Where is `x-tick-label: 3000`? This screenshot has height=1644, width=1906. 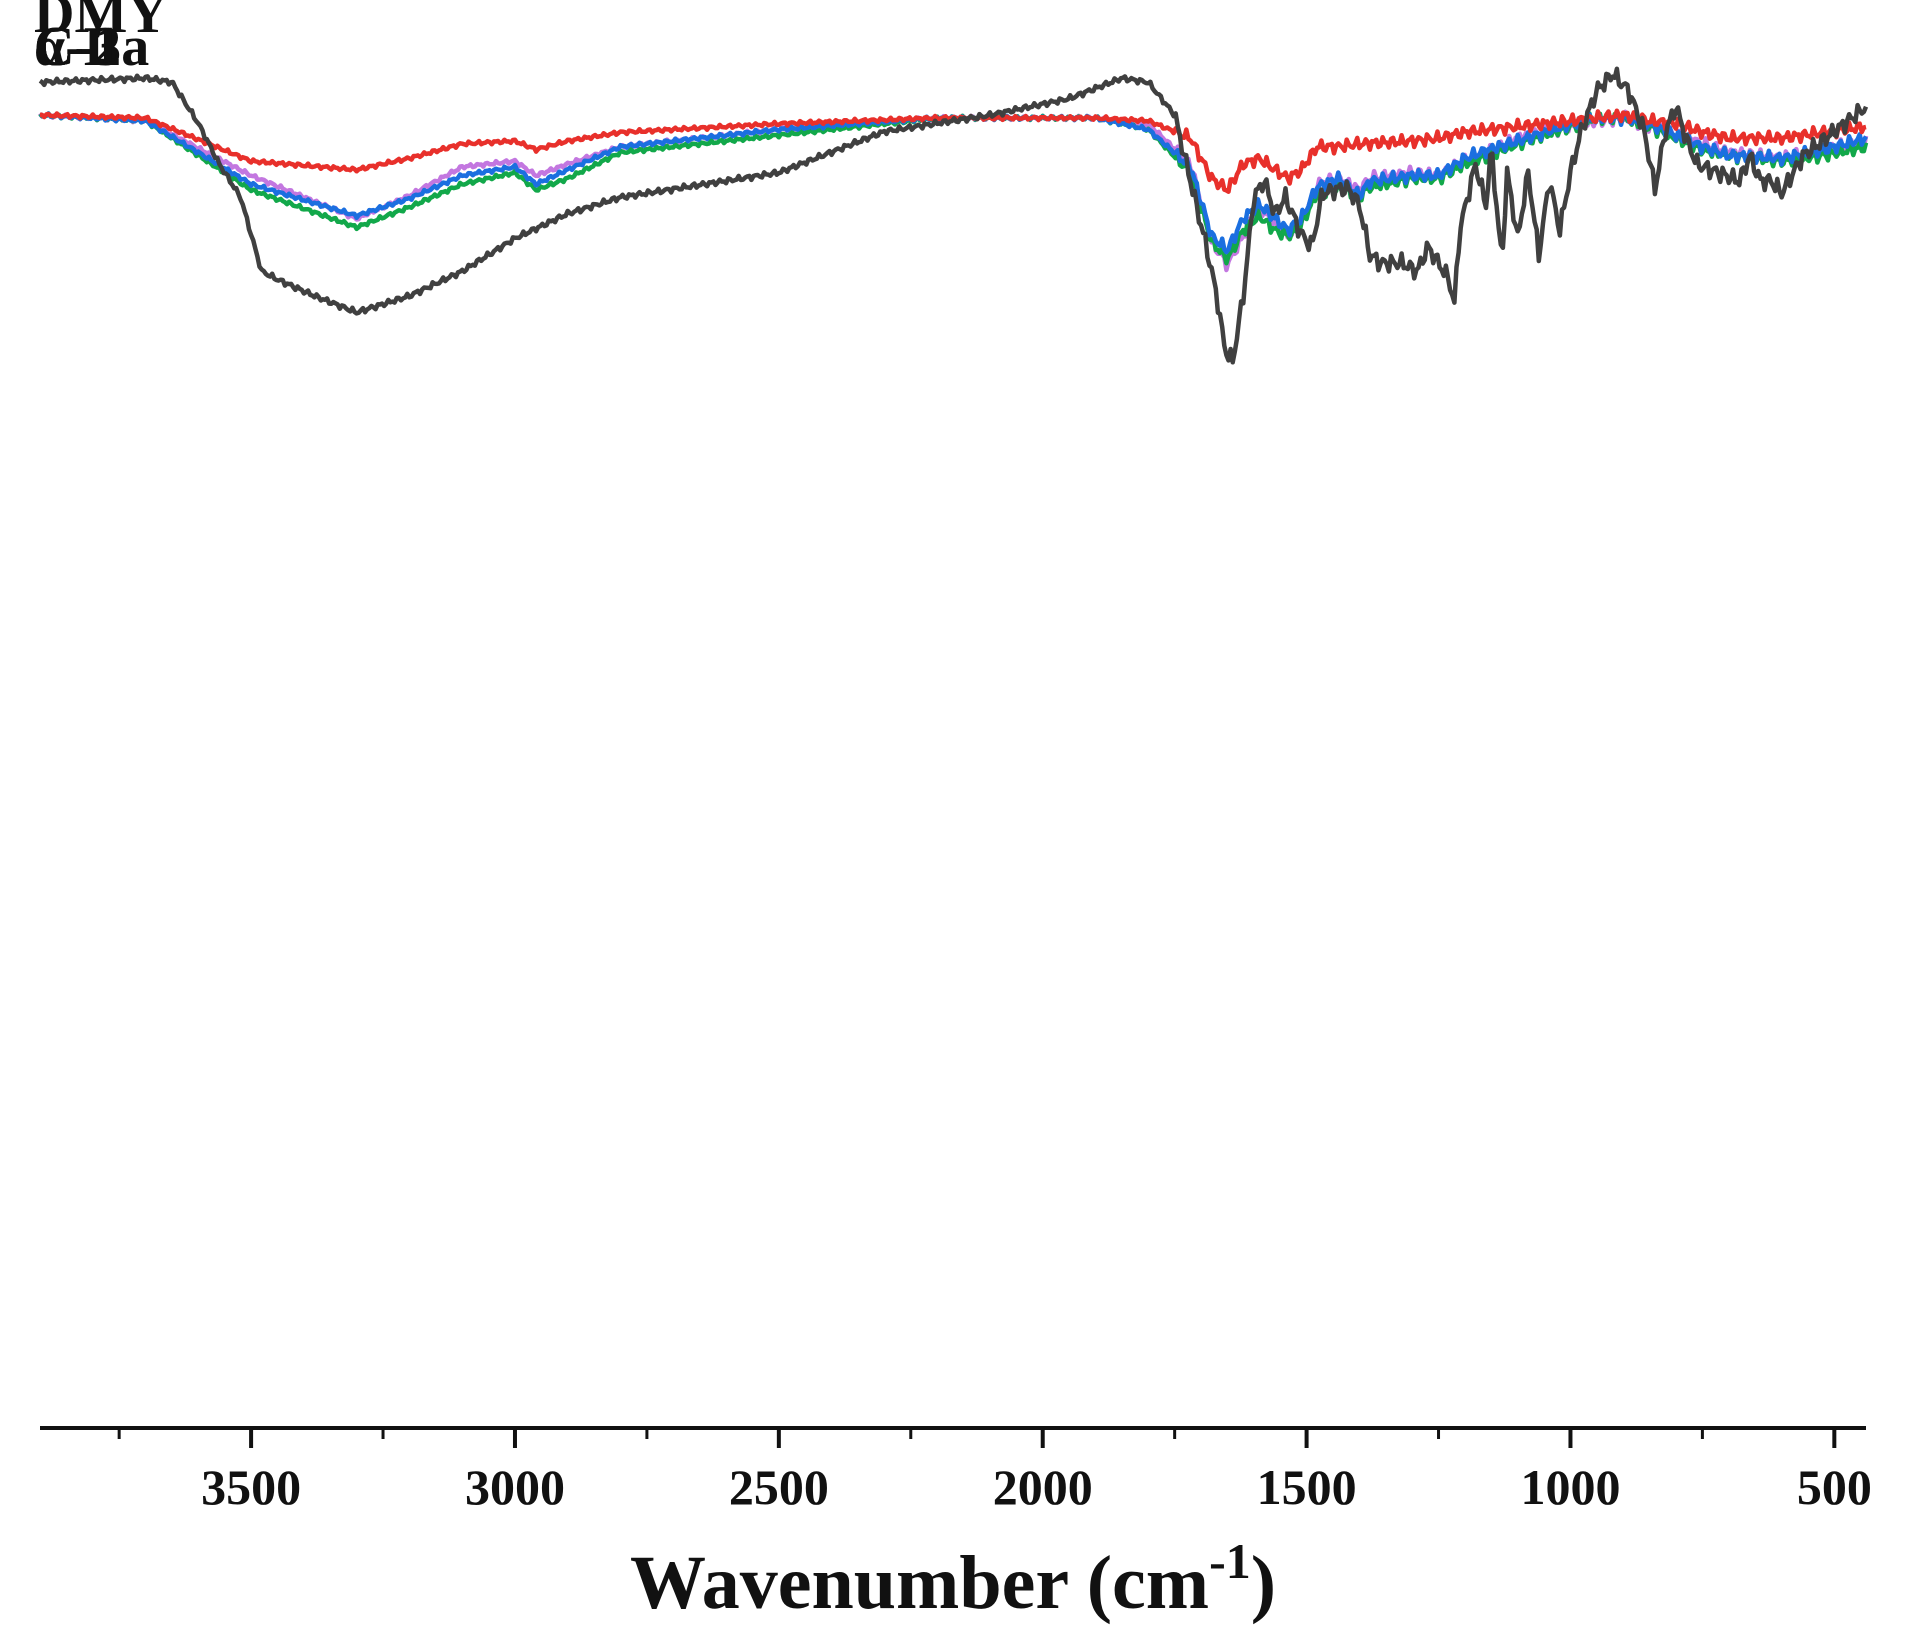 x-tick-label: 3000 is located at coordinates (515, 1487).